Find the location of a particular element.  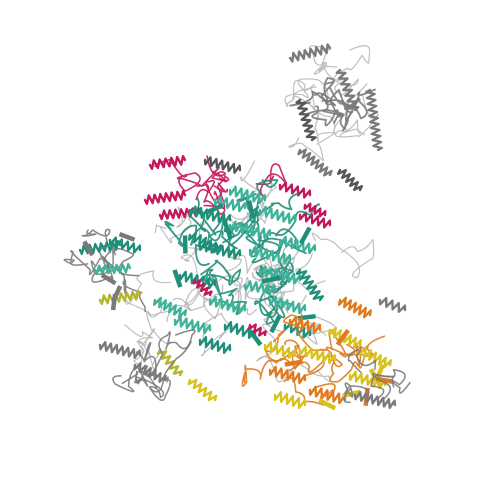

yellow-helix is located at coordinates (202, 390).